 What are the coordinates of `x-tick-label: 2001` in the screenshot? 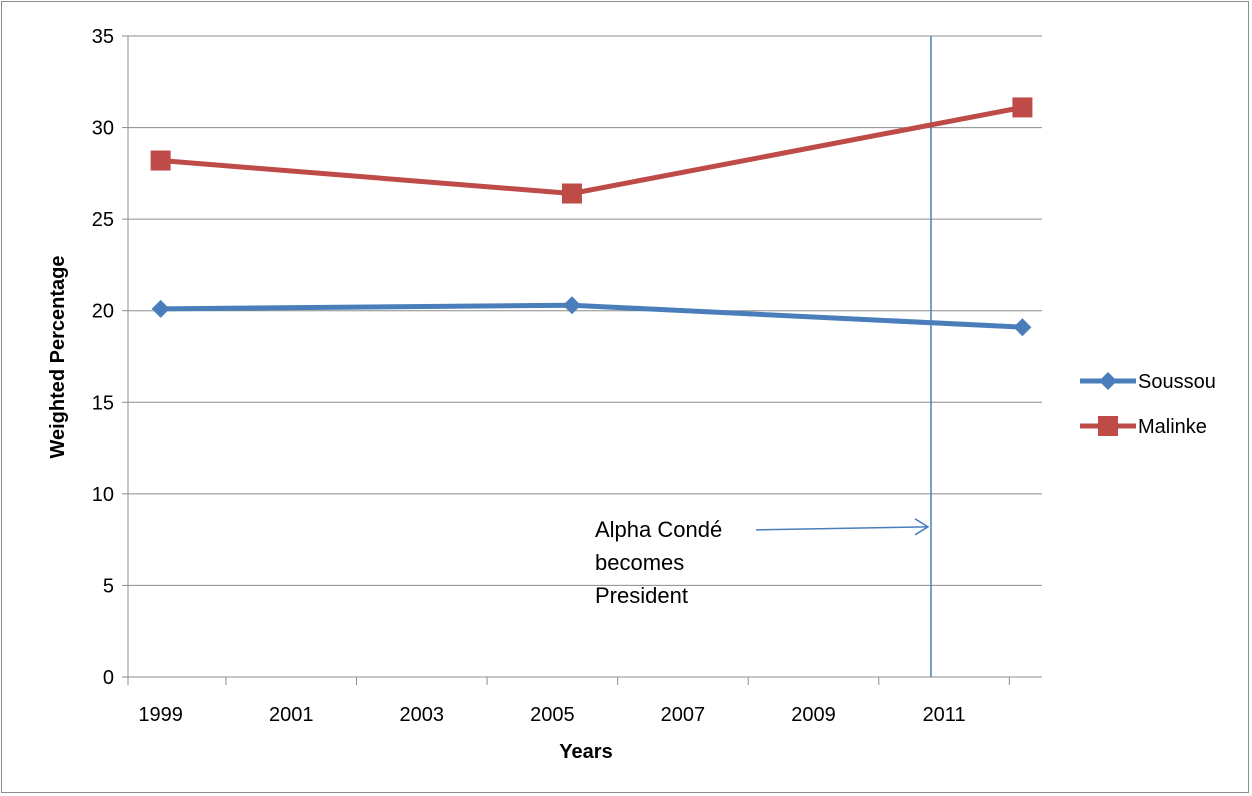 It's located at (291, 715).